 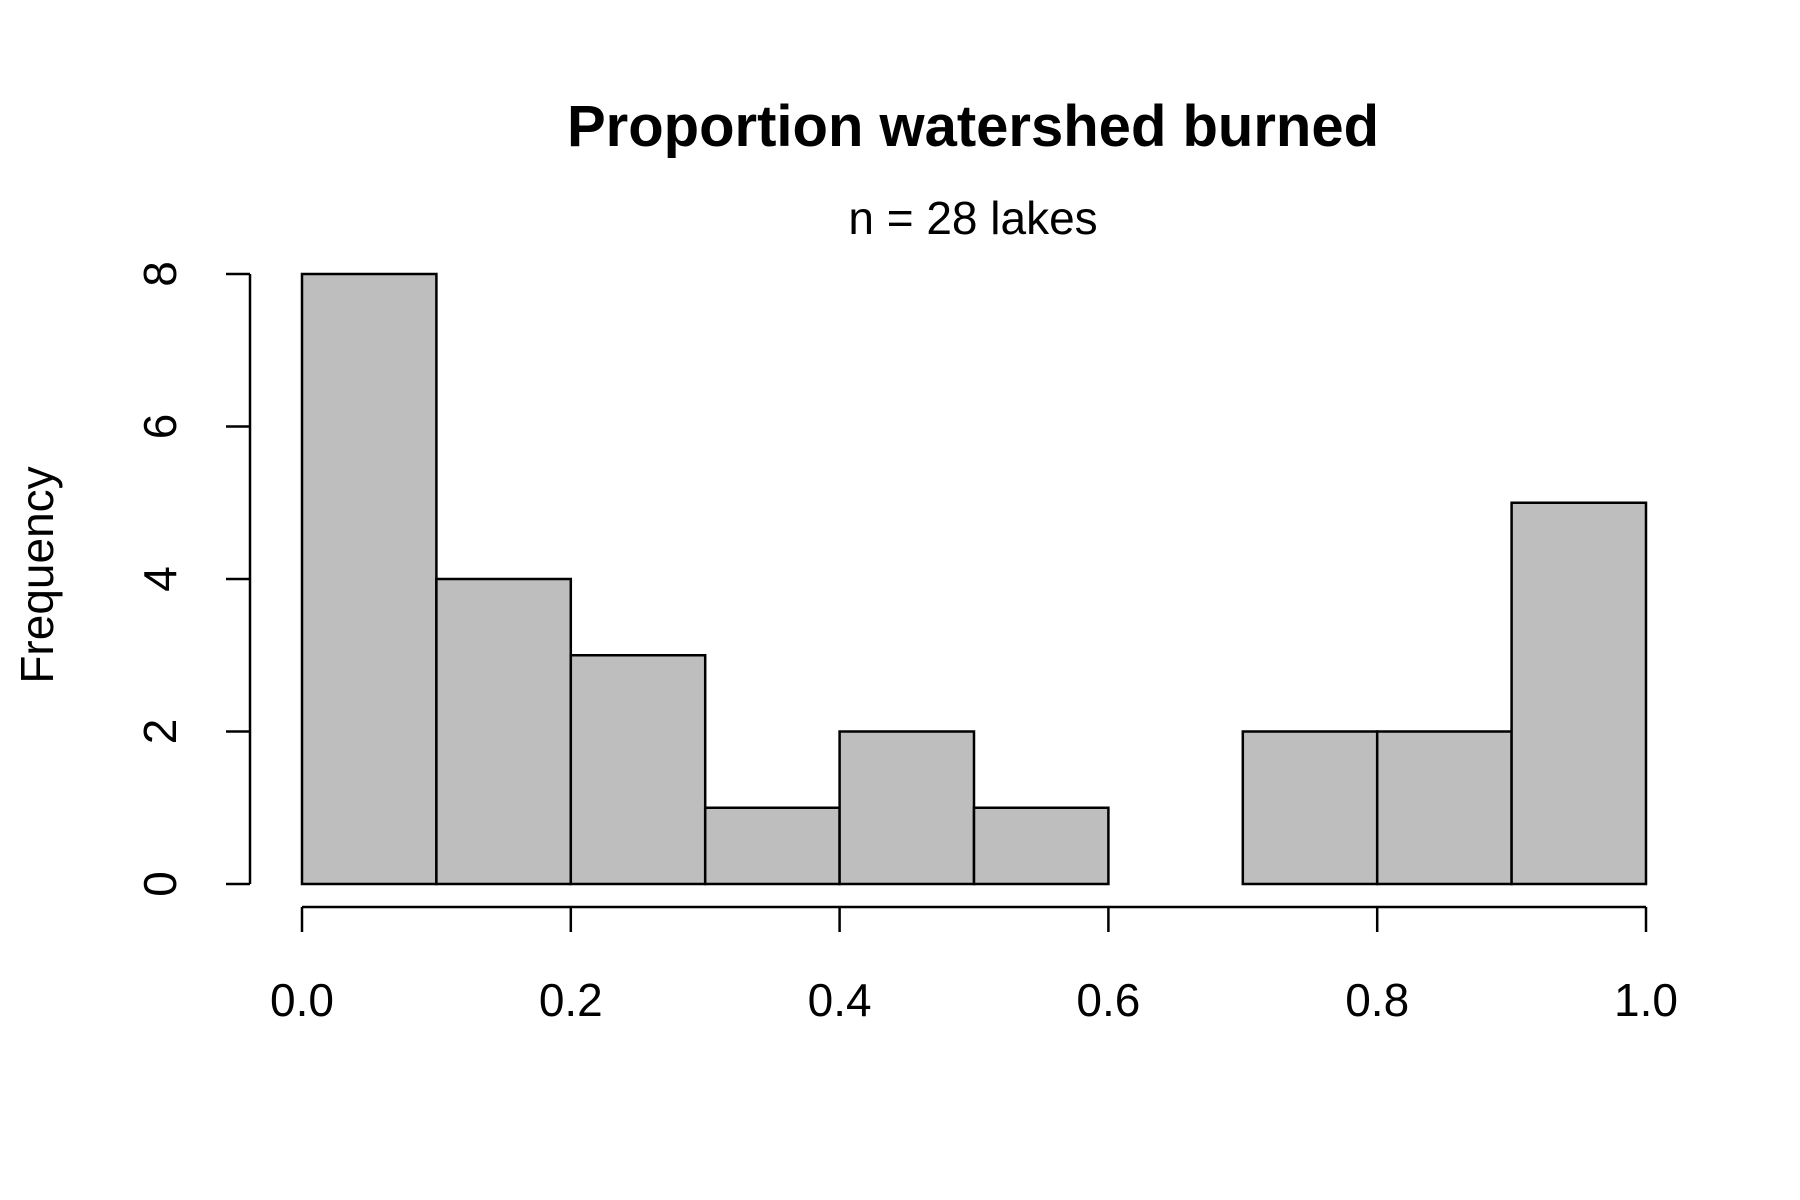 What do you see at coordinates (160, 732) in the screenshot?
I see `y-tick-label: 2` at bounding box center [160, 732].